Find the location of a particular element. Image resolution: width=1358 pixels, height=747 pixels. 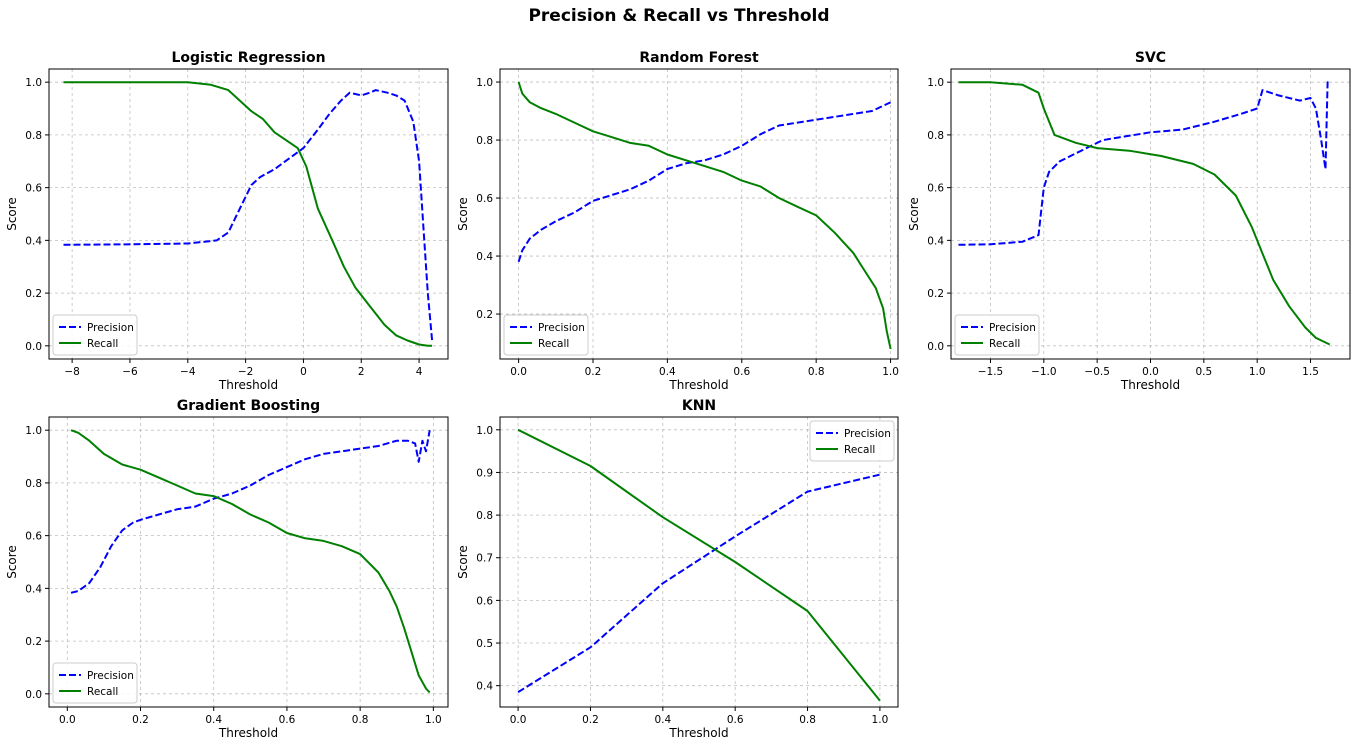

x-tick-label: 0 is located at coordinates (303, 372).